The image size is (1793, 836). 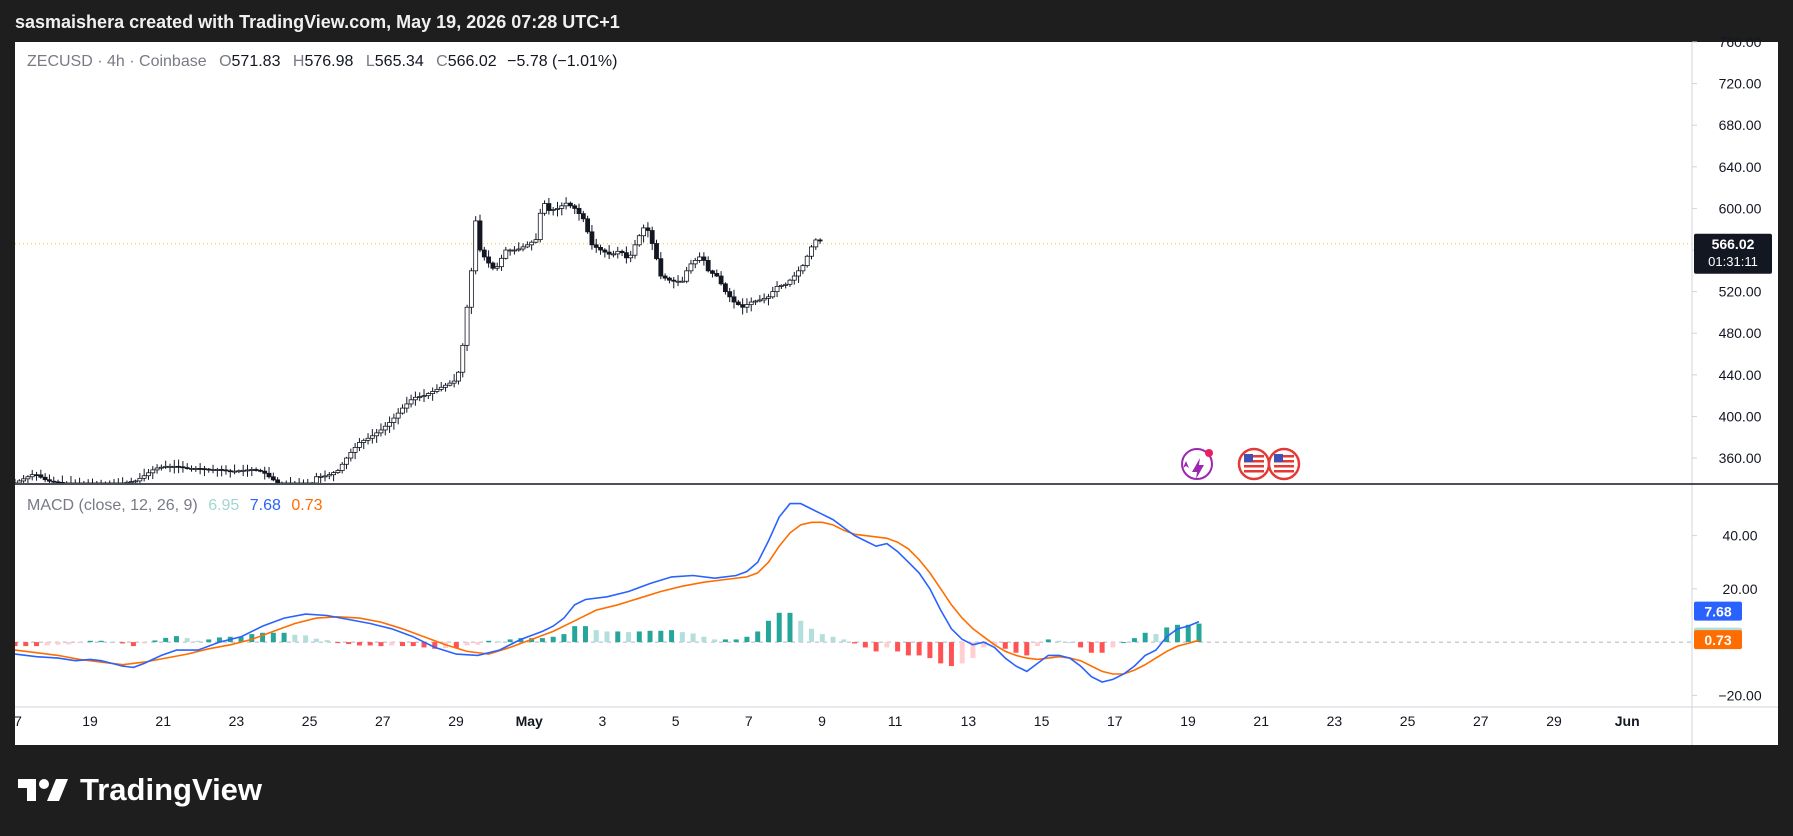 I want to click on time-tick-label: 27, so click(x=1481, y=721).